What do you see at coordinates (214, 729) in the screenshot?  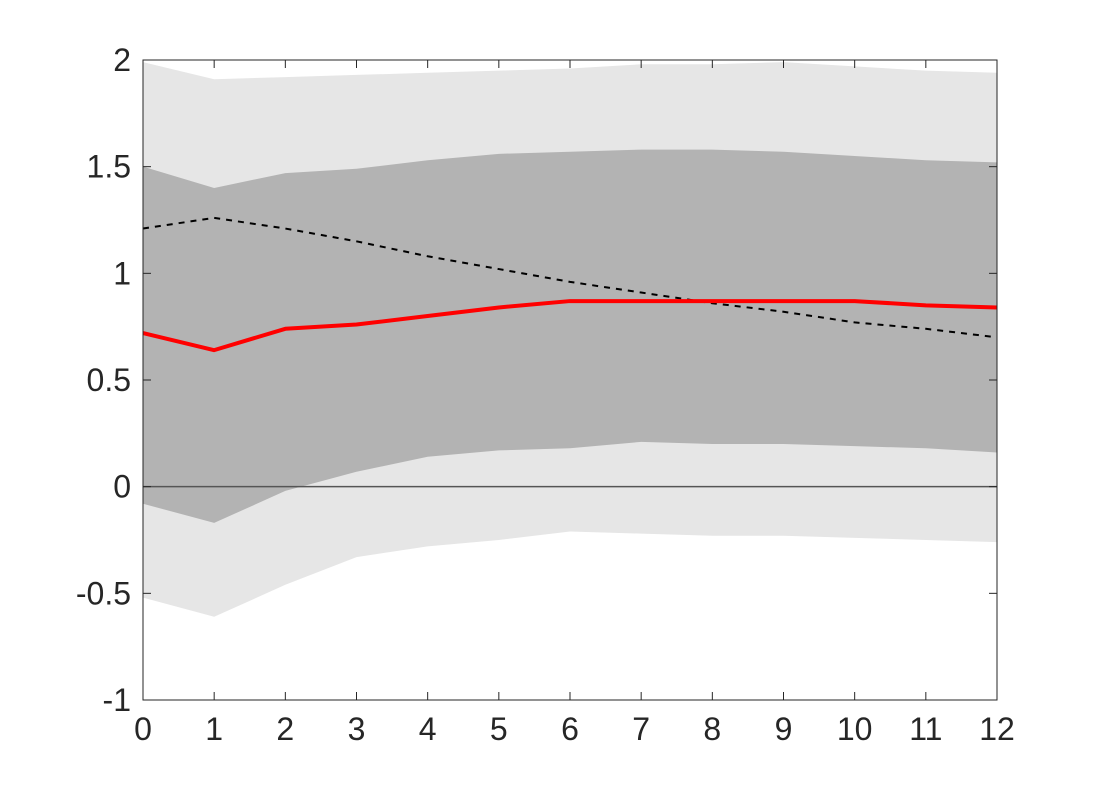 I see `x-tick-label: 1` at bounding box center [214, 729].